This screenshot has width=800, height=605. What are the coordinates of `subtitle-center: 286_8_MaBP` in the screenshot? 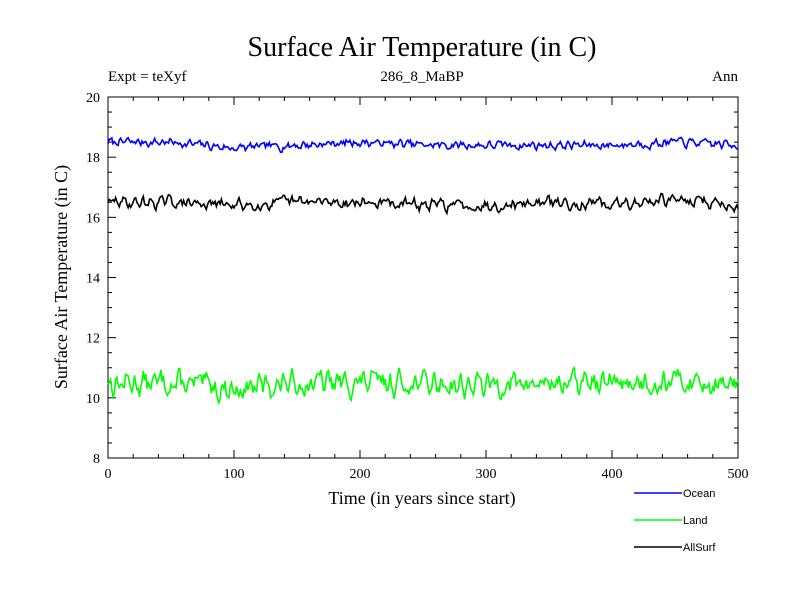 It's located at (421, 77).